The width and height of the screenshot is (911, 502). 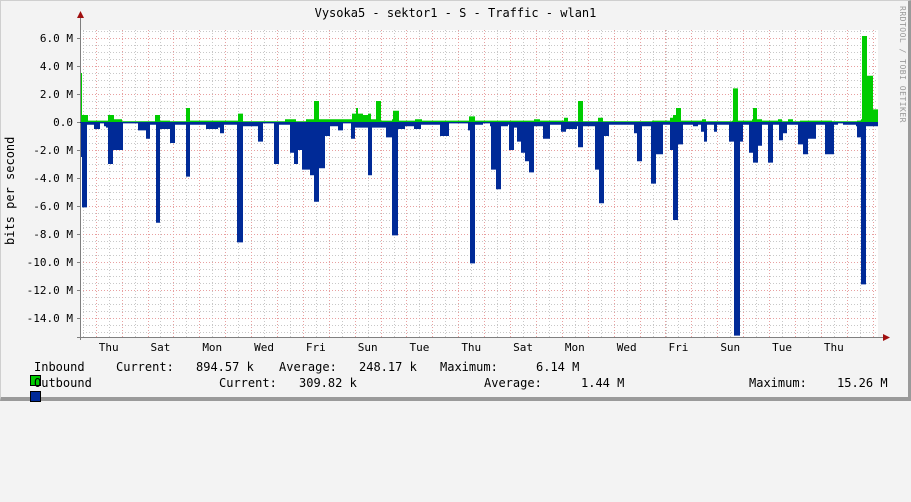 I want to click on inbound-current-value: 894.57 k, so click(x=225, y=367).